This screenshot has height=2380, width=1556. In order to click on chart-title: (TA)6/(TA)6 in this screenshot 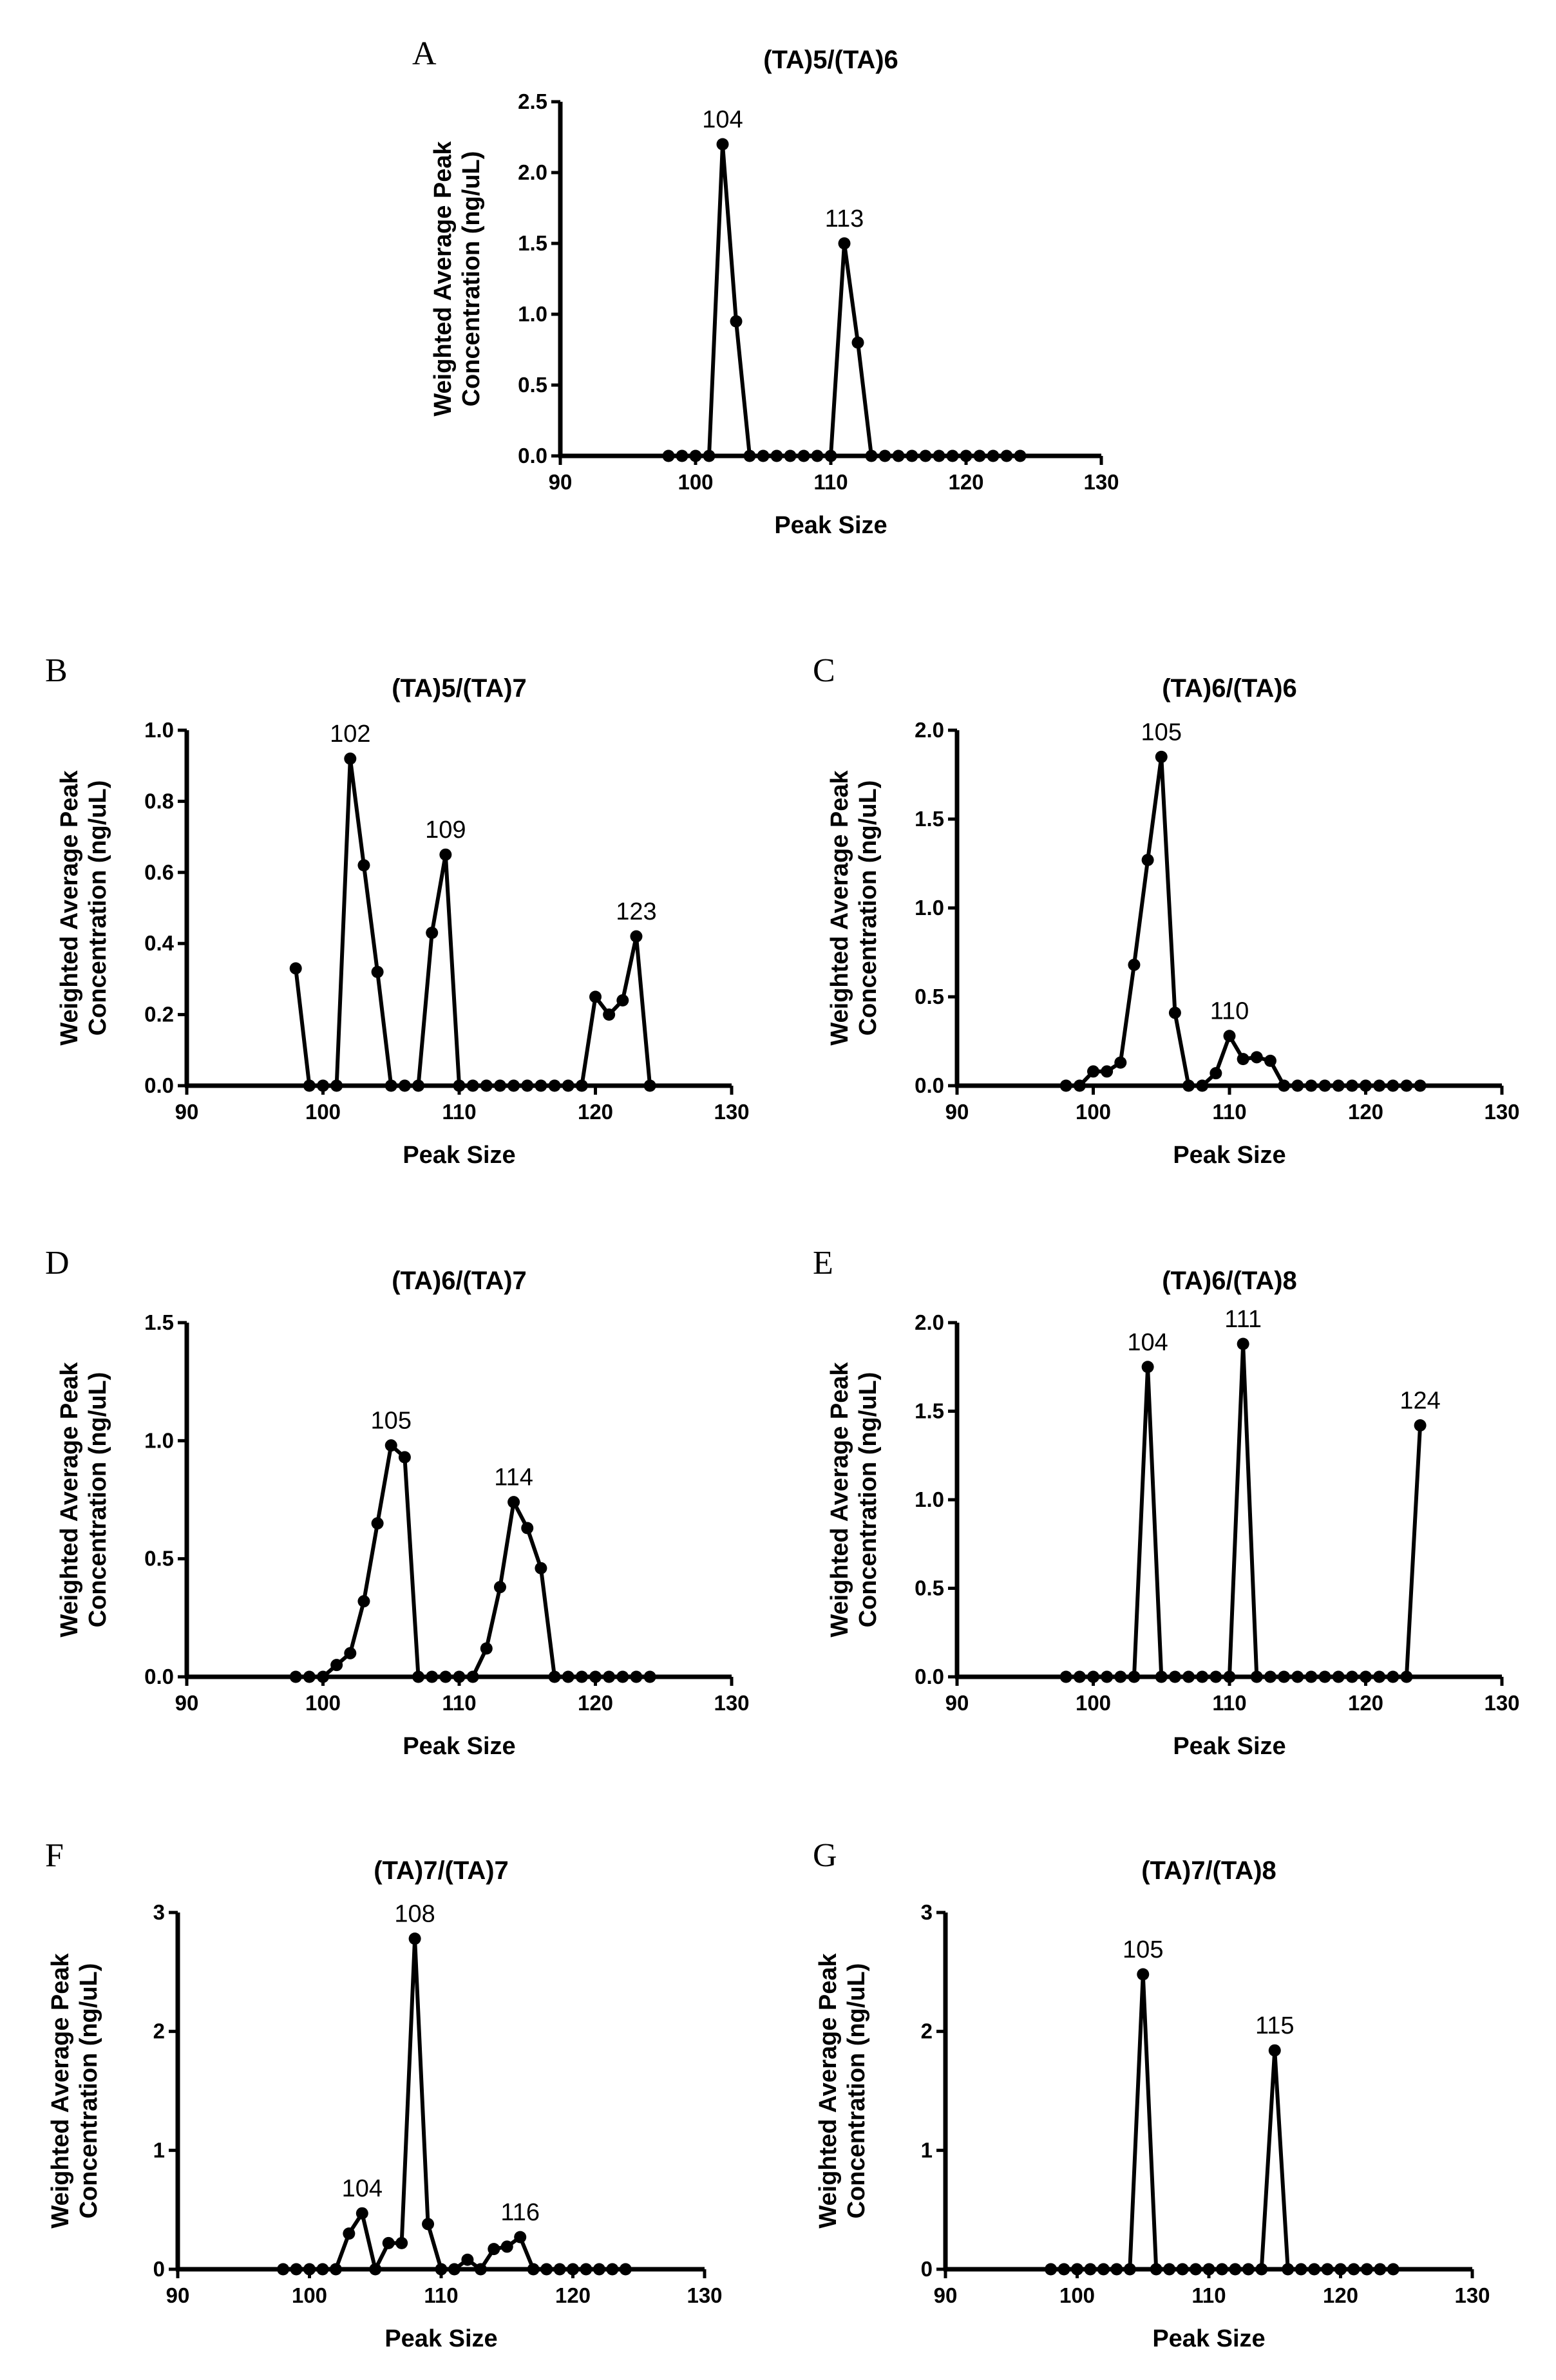, I will do `click(1229, 688)`.